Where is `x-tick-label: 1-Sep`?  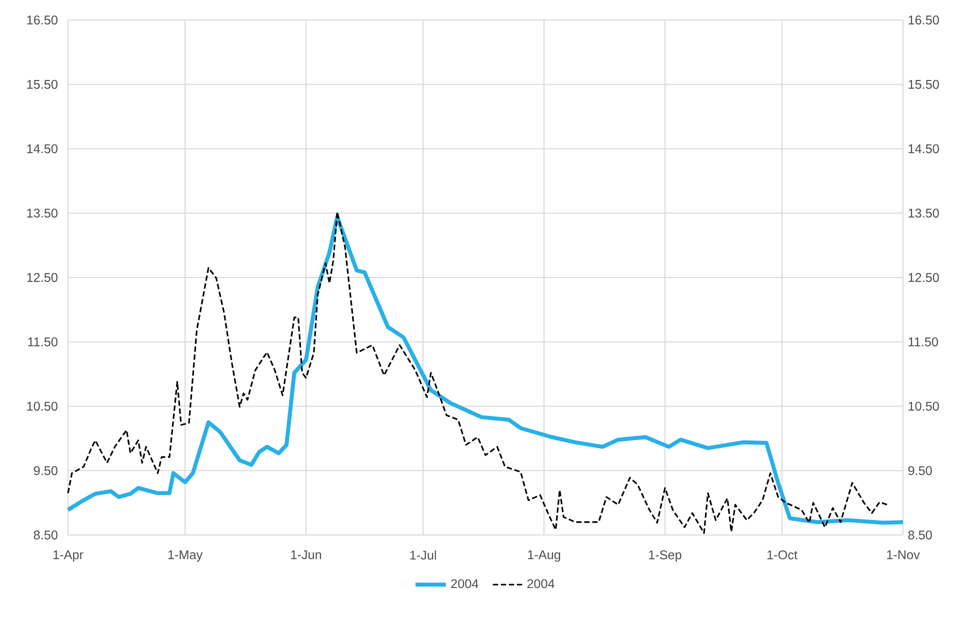 x-tick-label: 1-Sep is located at coordinates (665, 556).